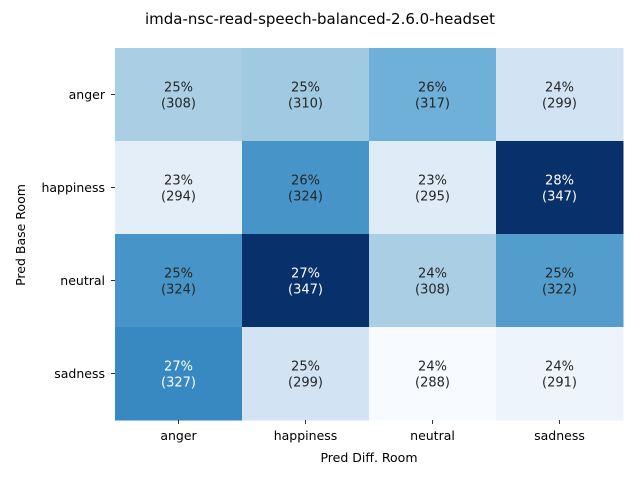 Image resolution: width=640 pixels, height=480 pixels. I want to click on x-axis: anger happiness neutral sadness, so click(372, 431).